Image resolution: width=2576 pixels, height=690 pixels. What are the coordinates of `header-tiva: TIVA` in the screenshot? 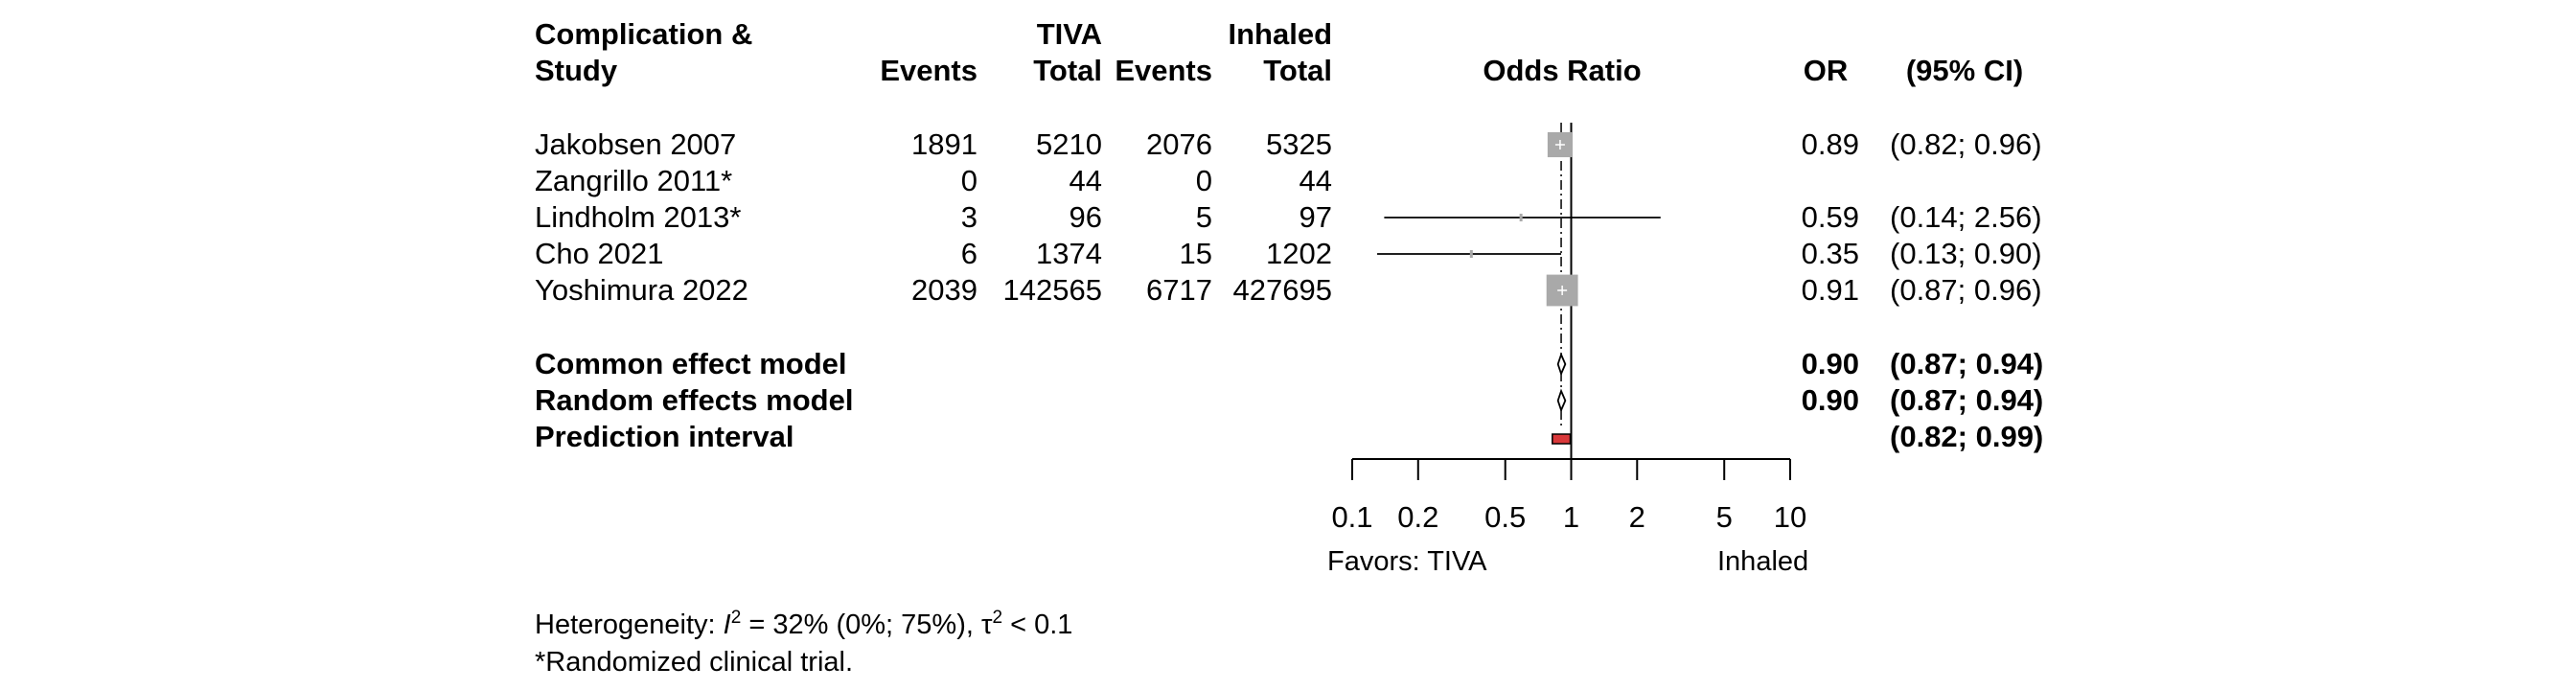 It's located at (1069, 34).